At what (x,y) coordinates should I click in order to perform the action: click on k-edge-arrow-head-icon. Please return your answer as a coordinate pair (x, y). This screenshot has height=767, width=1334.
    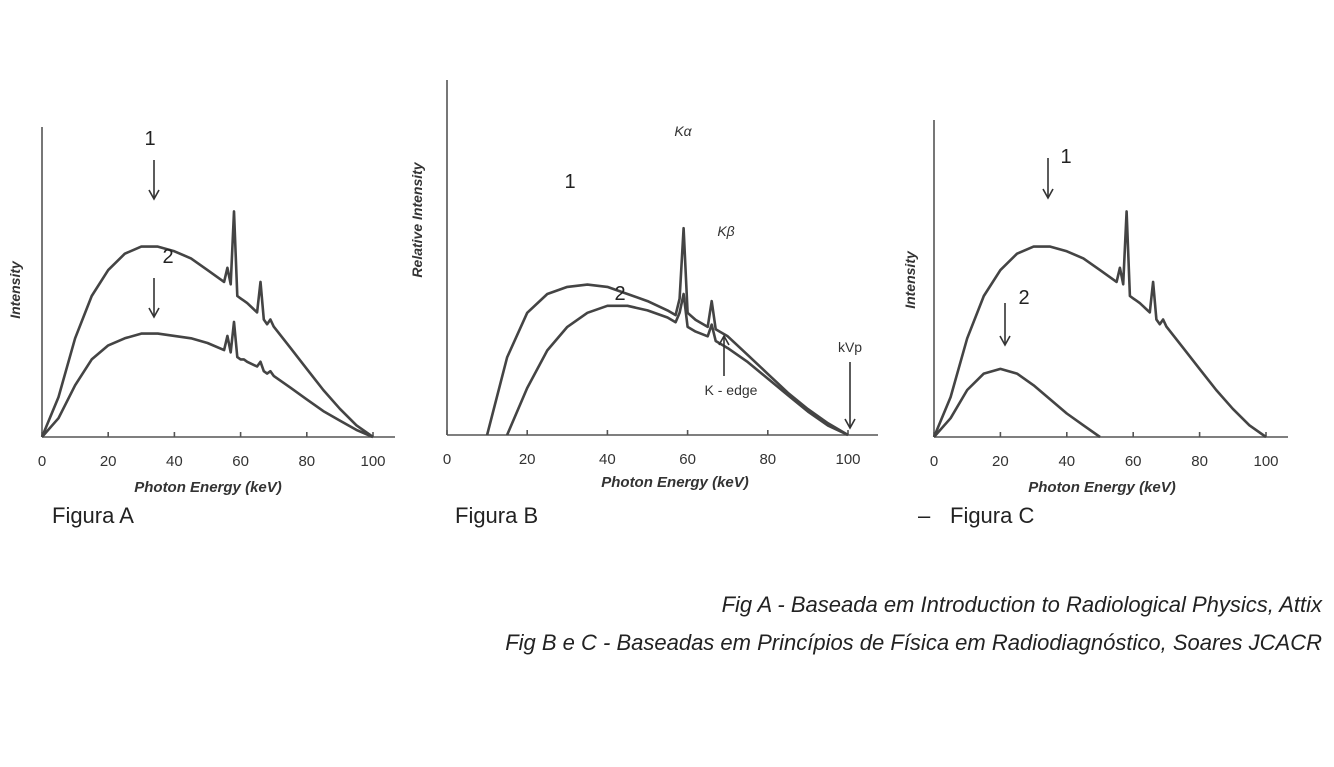
    Looking at the image, I should click on (724, 340).